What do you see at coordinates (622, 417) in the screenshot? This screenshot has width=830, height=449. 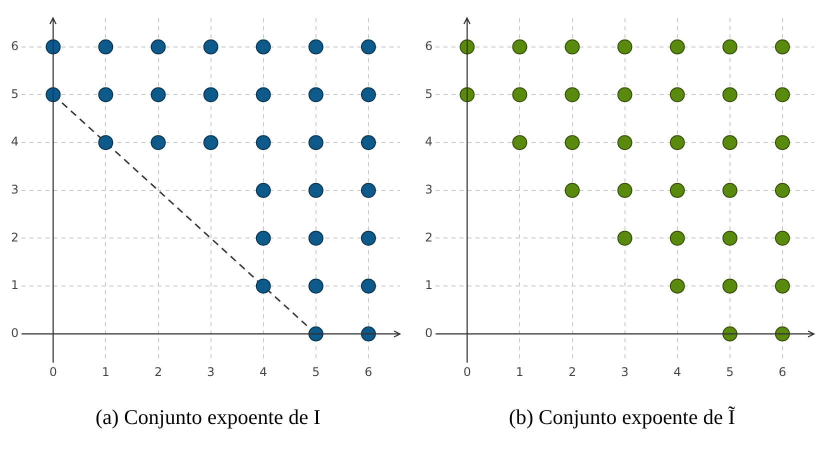 I see `text: (b) Conjunto expoente de Ĩ` at bounding box center [622, 417].